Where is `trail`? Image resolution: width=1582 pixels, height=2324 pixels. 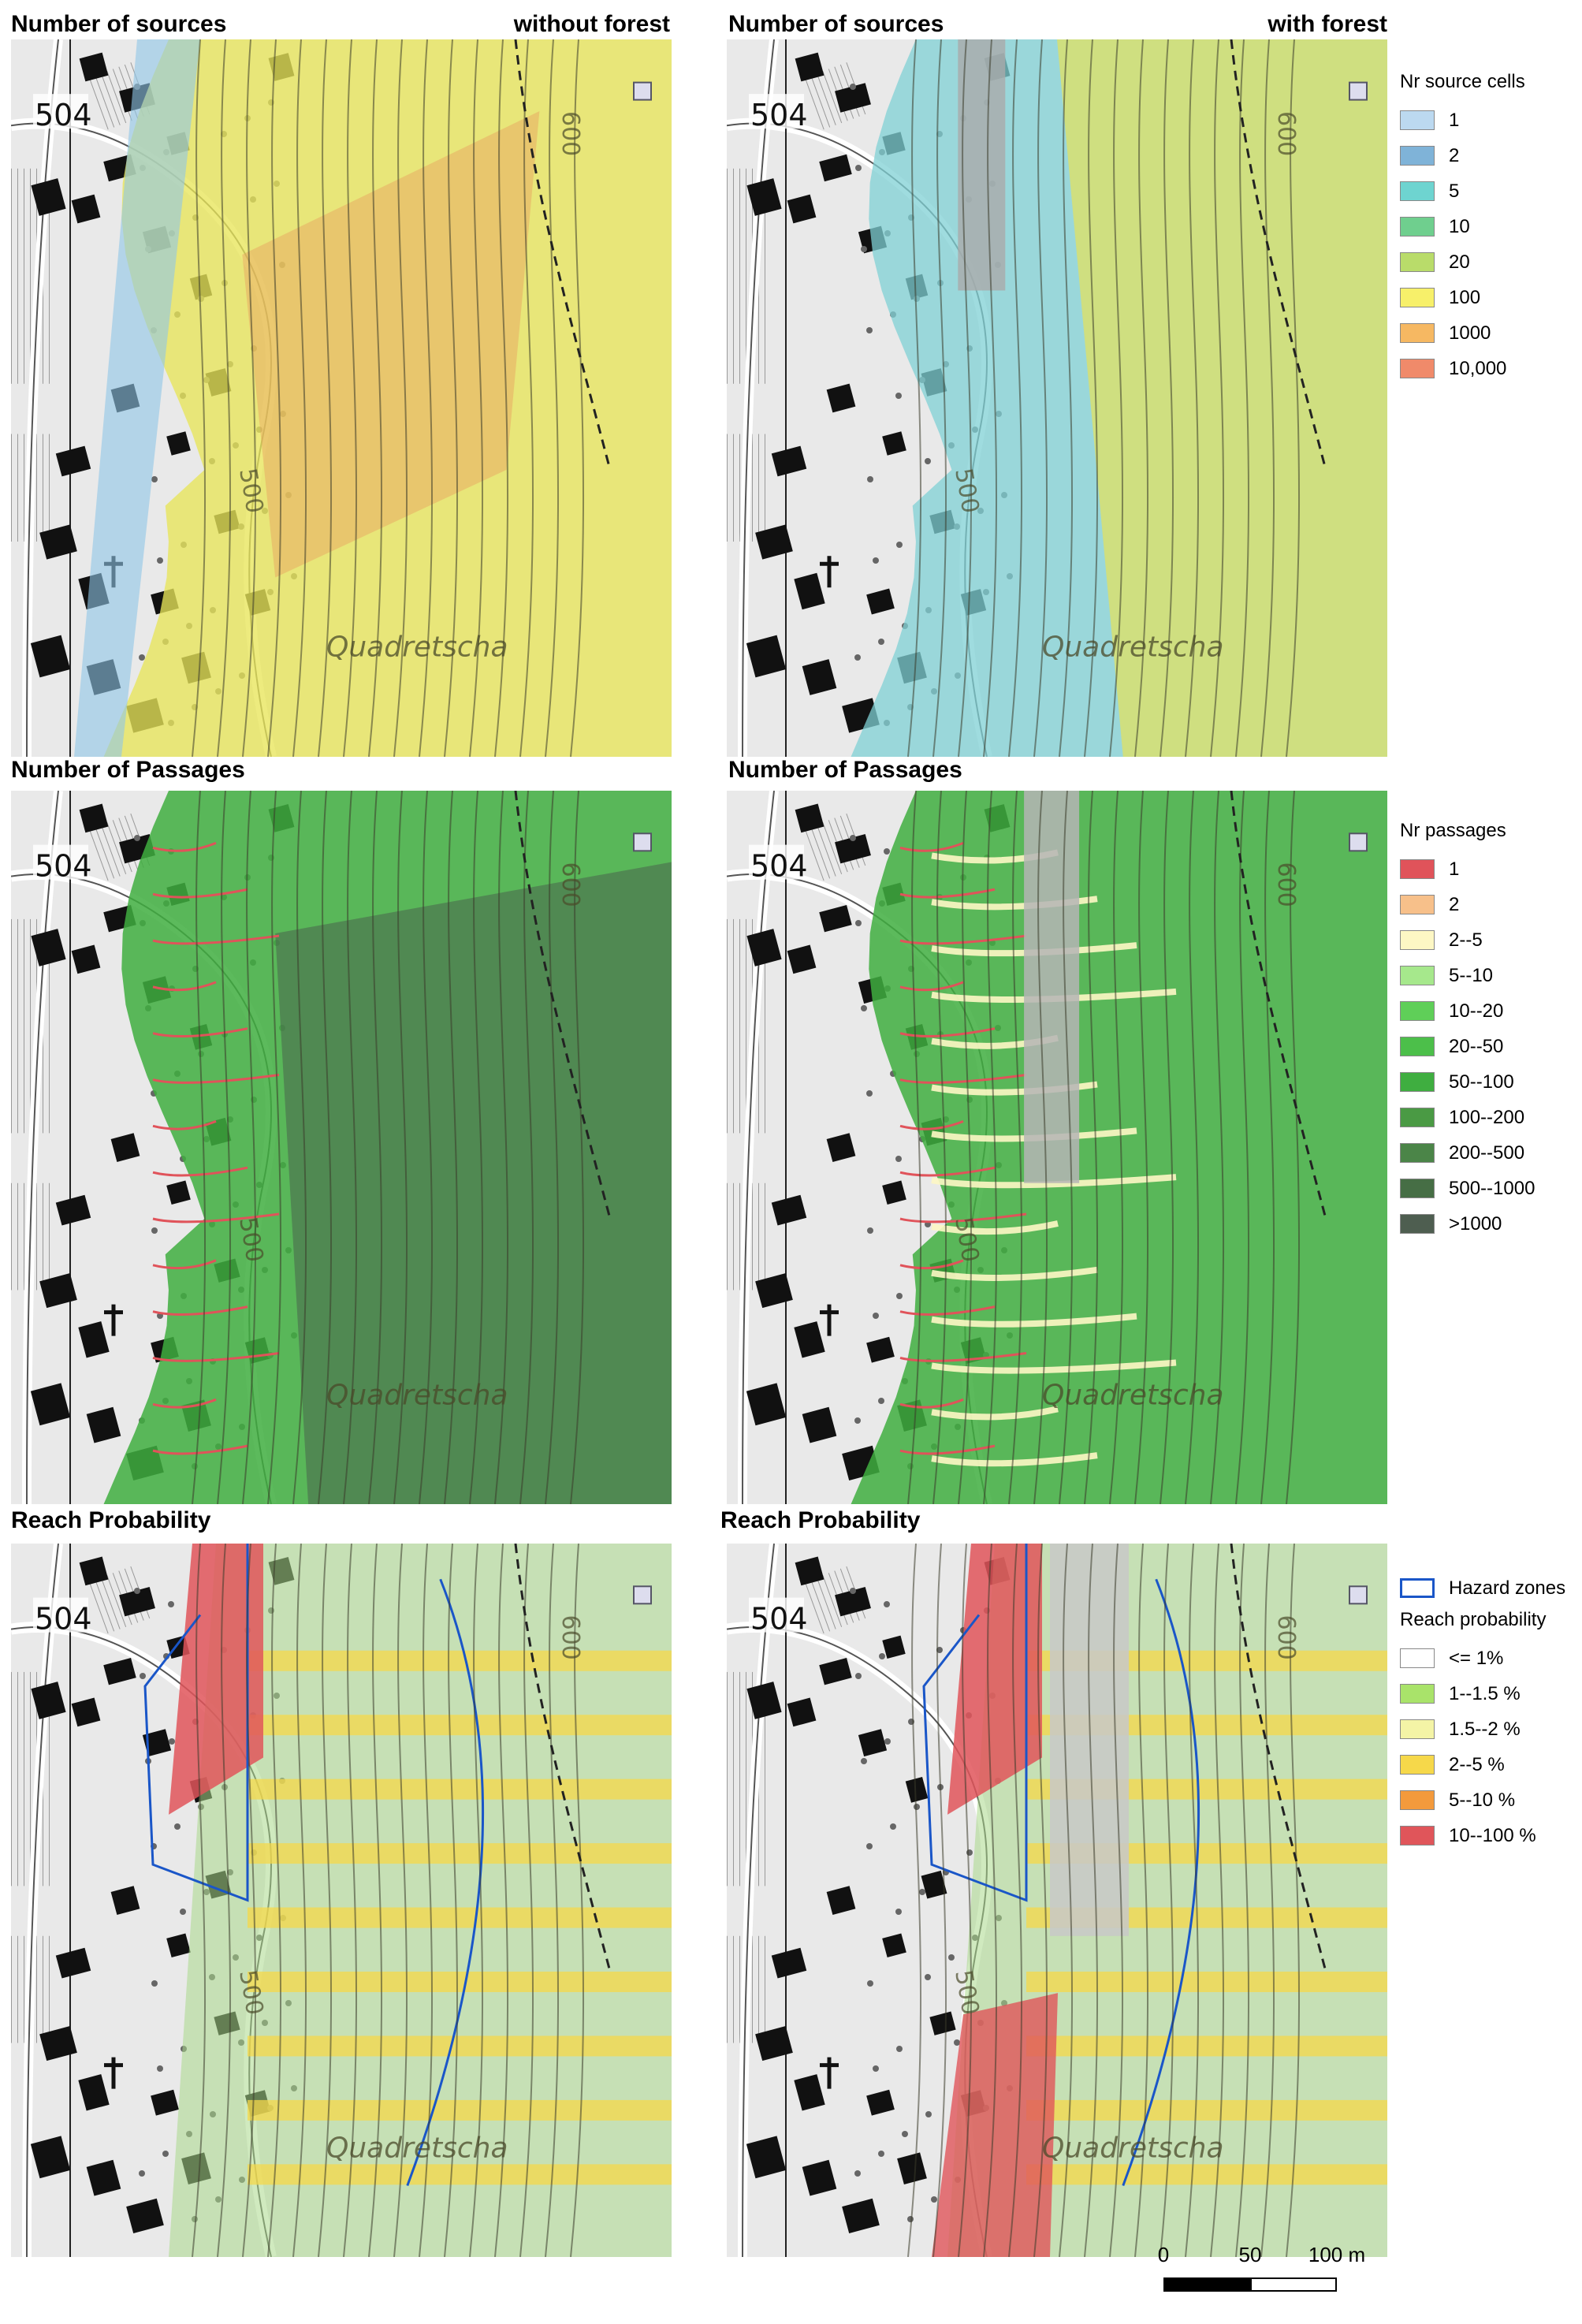
trail is located at coordinates (563, 255).